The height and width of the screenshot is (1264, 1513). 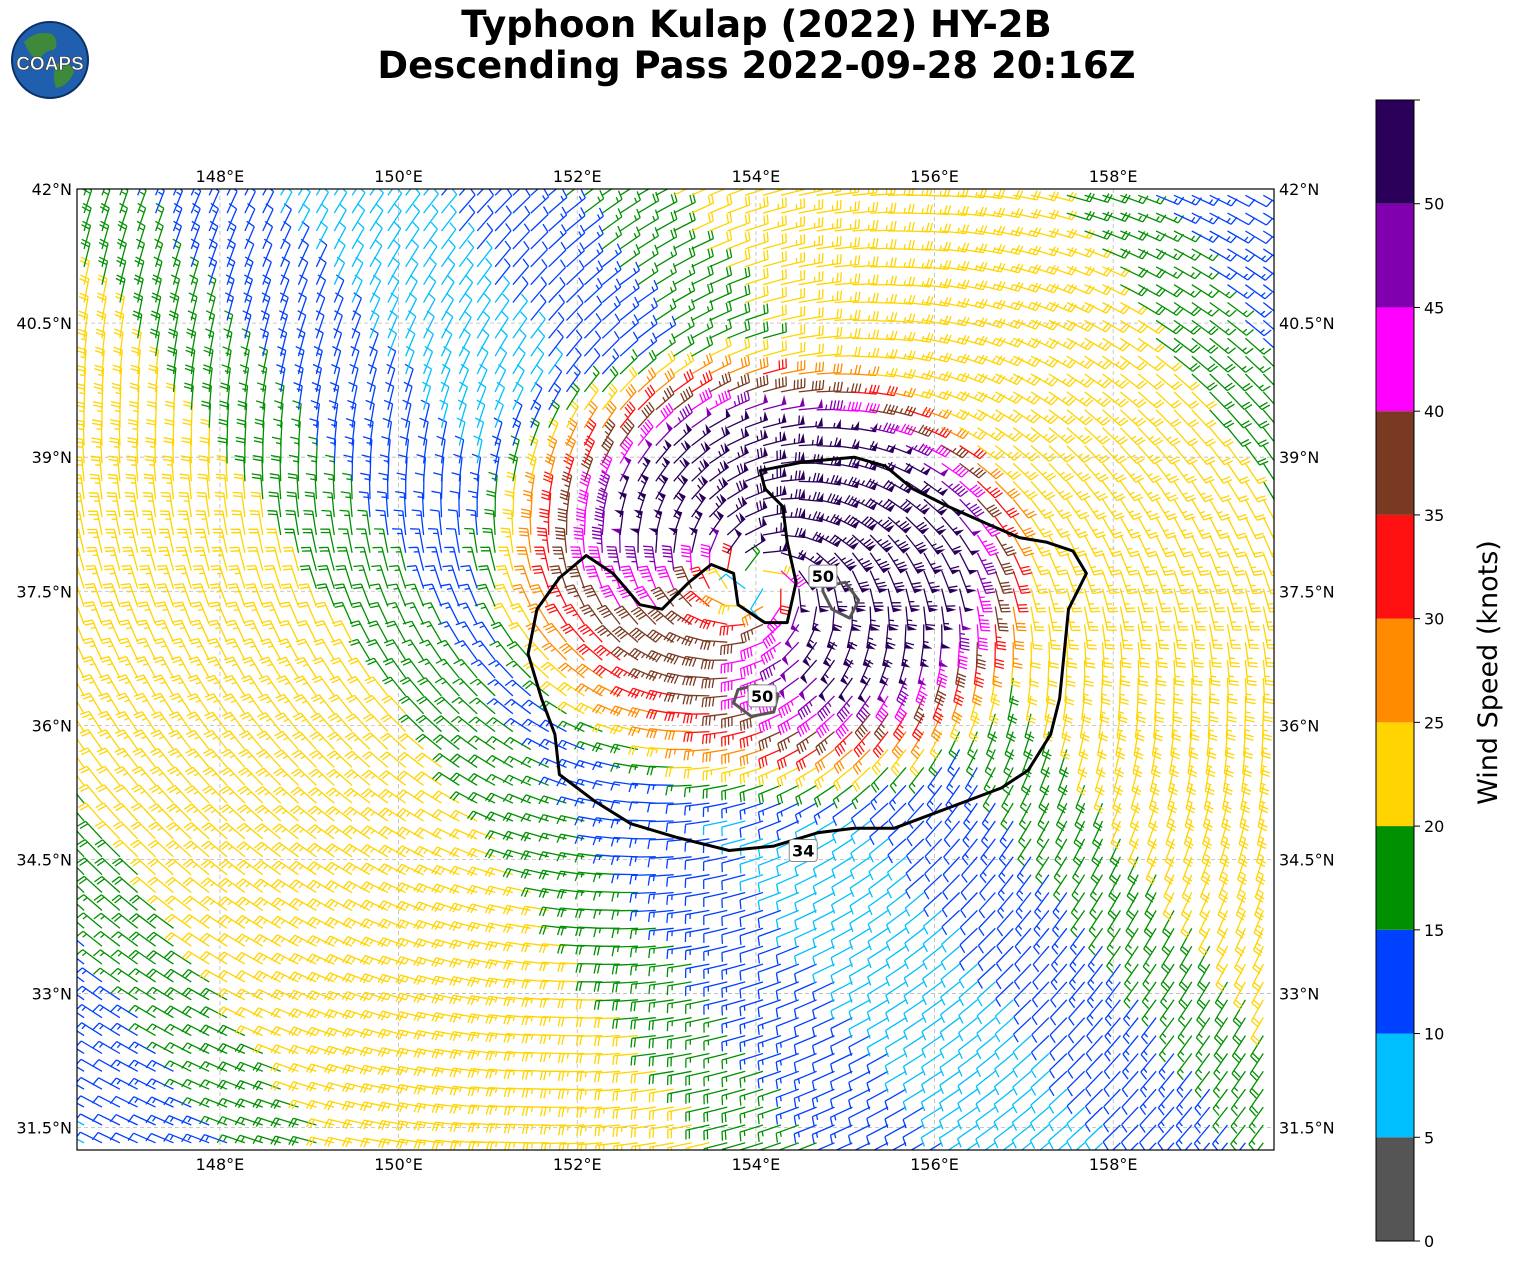 I want to click on lon-tick-label-bottom: 148°E, so click(x=220, y=1164).